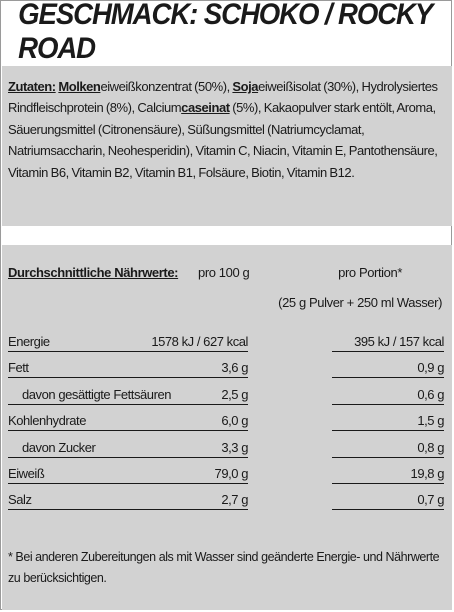 This screenshot has height=612, width=454. Describe the element at coordinates (370, 272) in the screenshot. I see `portion-header: pro Portion*` at that location.